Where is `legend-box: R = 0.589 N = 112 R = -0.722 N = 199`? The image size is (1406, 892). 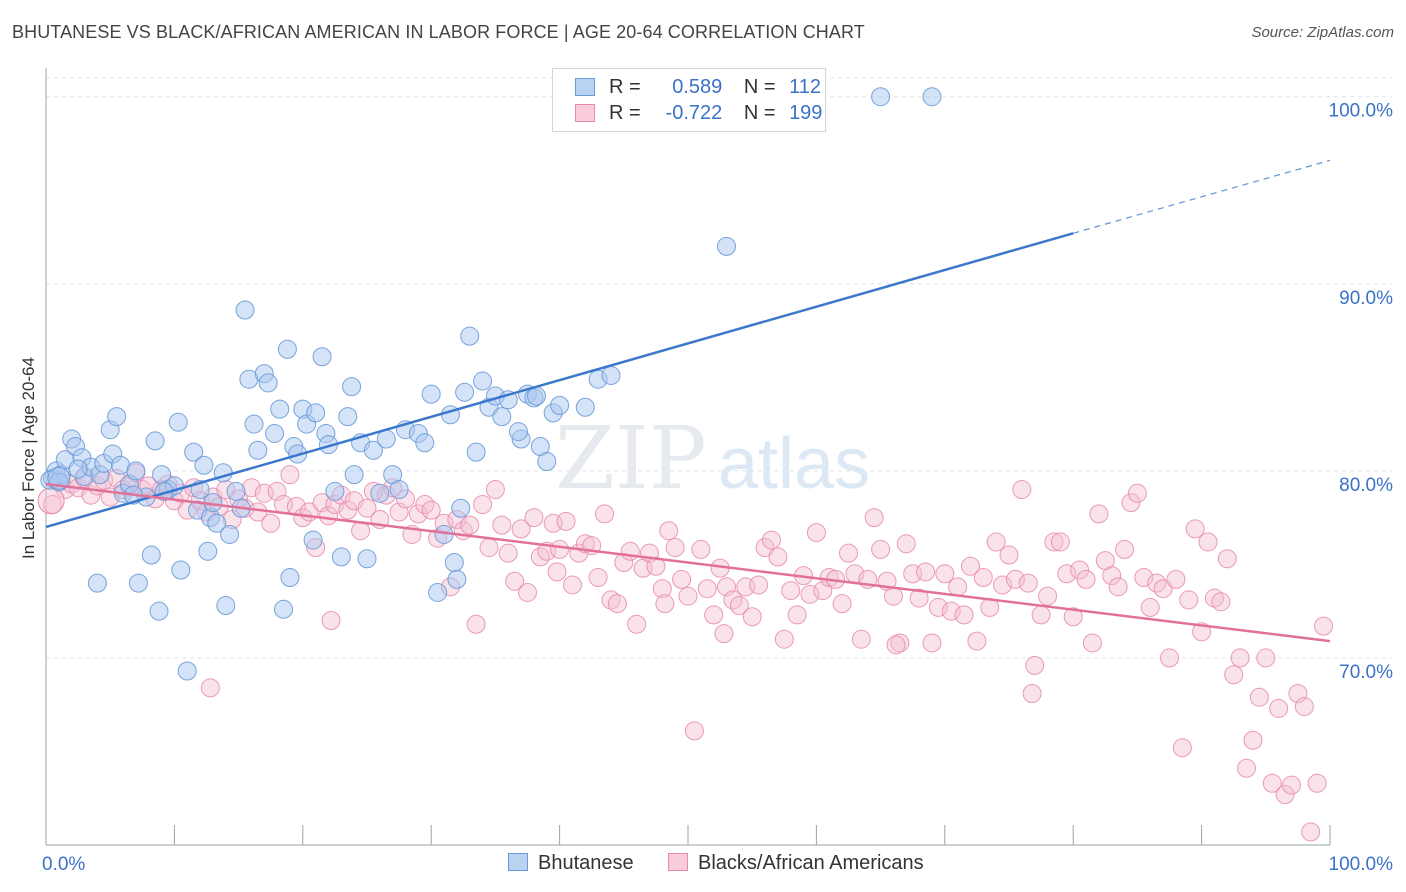
legend-box: R = 0.589 N = 112 R = -0.722 N = 199 is located at coordinates (689, 100).